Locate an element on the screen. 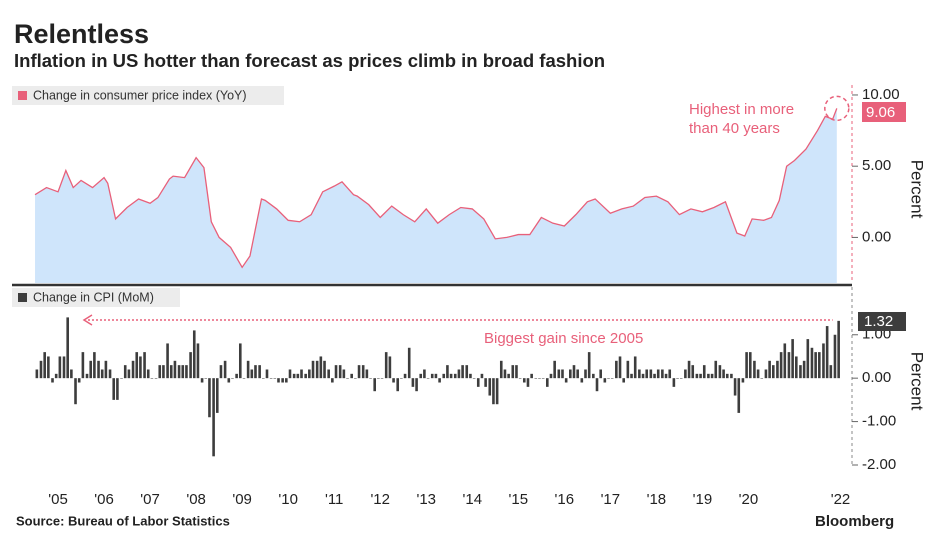  y-tick-label: 0.00 is located at coordinates (876, 236).